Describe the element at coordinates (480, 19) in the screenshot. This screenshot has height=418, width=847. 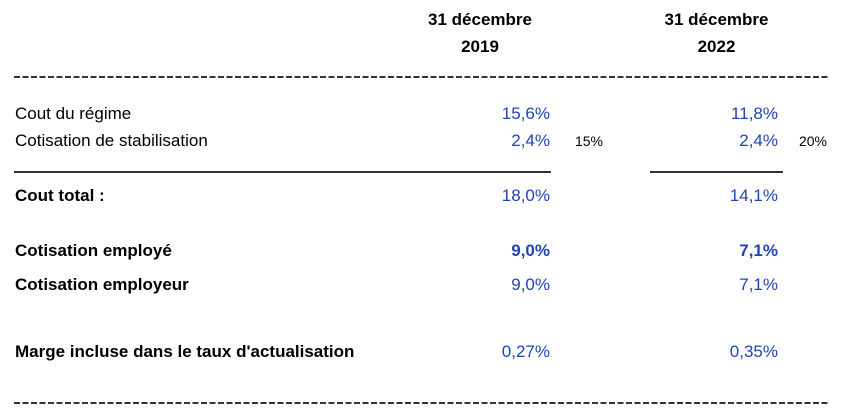
I see `column-header-2019-line1: 31 décembre` at that location.